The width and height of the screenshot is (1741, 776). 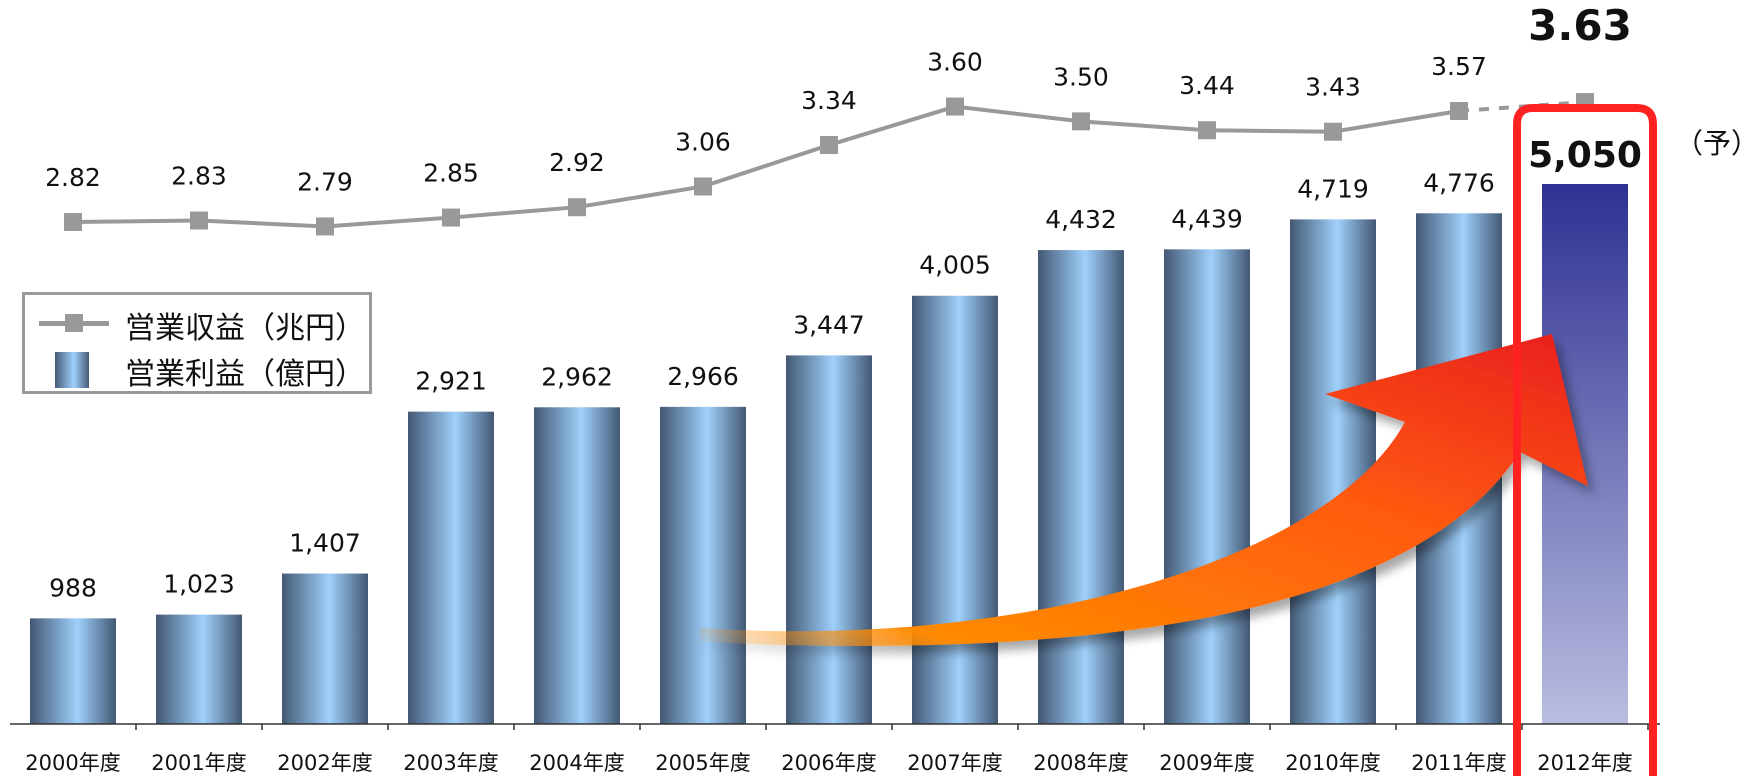 What do you see at coordinates (199, 584) in the screenshot?
I see `bar-value-label: 1,023` at bounding box center [199, 584].